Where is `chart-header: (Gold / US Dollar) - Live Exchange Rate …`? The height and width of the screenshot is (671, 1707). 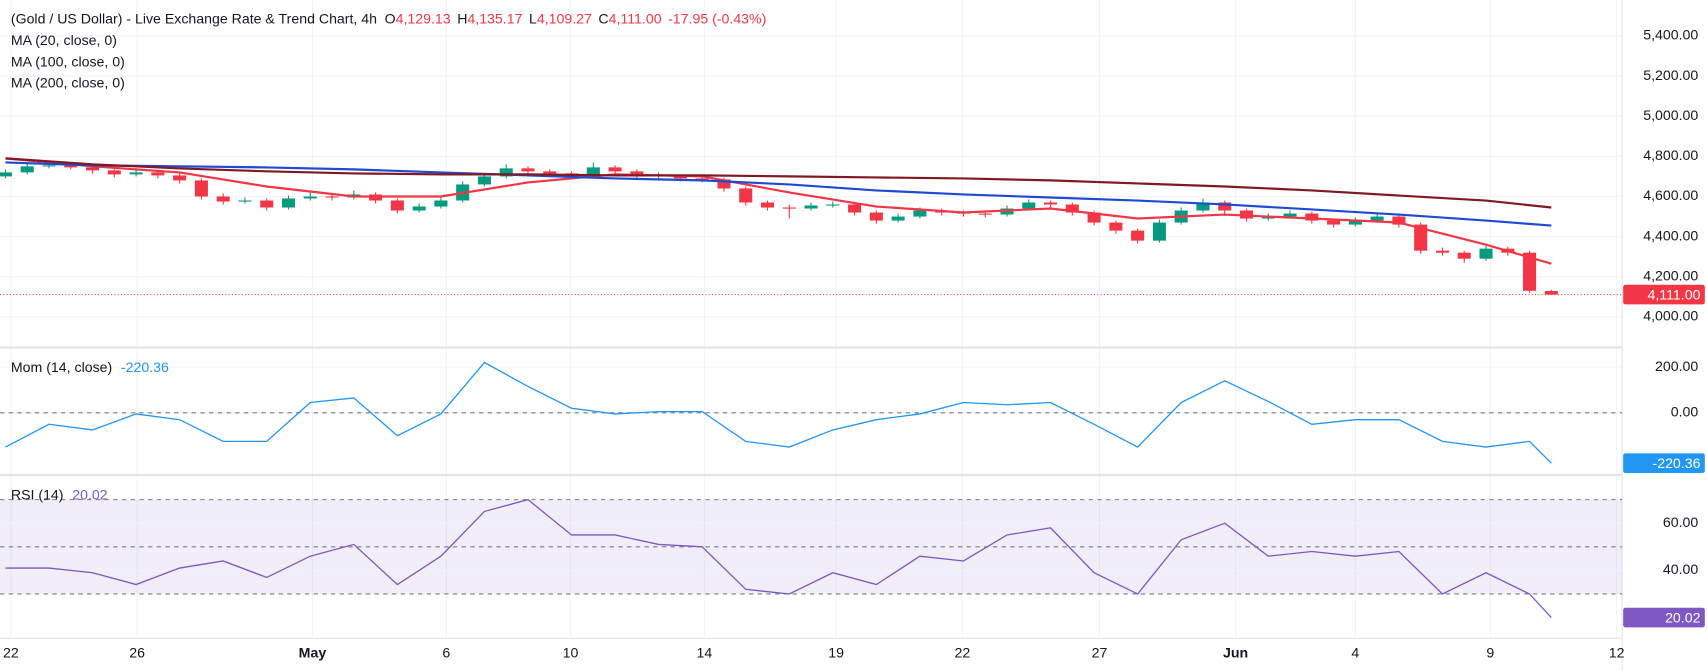
chart-header: (Gold / US Dollar) - Live Exchange Rate … is located at coordinates (388, 18).